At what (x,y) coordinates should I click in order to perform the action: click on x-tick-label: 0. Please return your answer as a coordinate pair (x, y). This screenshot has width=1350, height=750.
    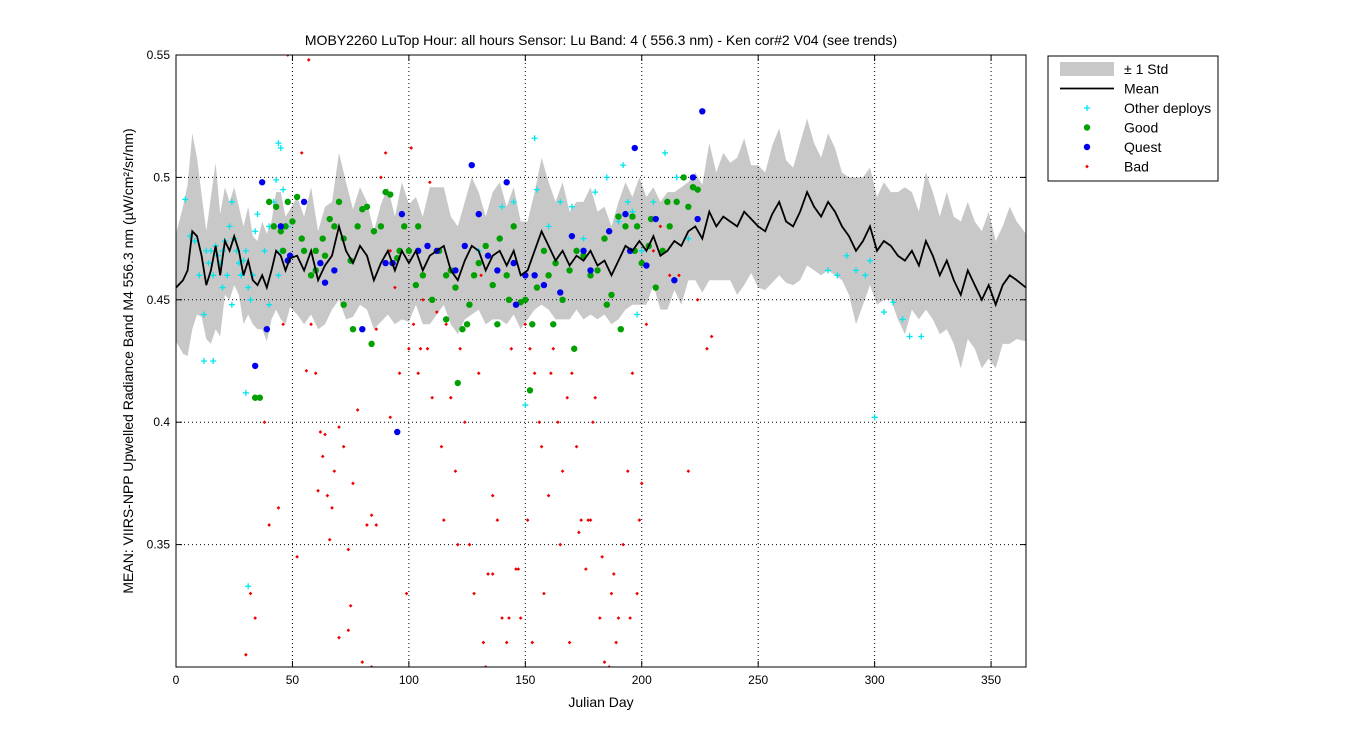
    Looking at the image, I should click on (176, 680).